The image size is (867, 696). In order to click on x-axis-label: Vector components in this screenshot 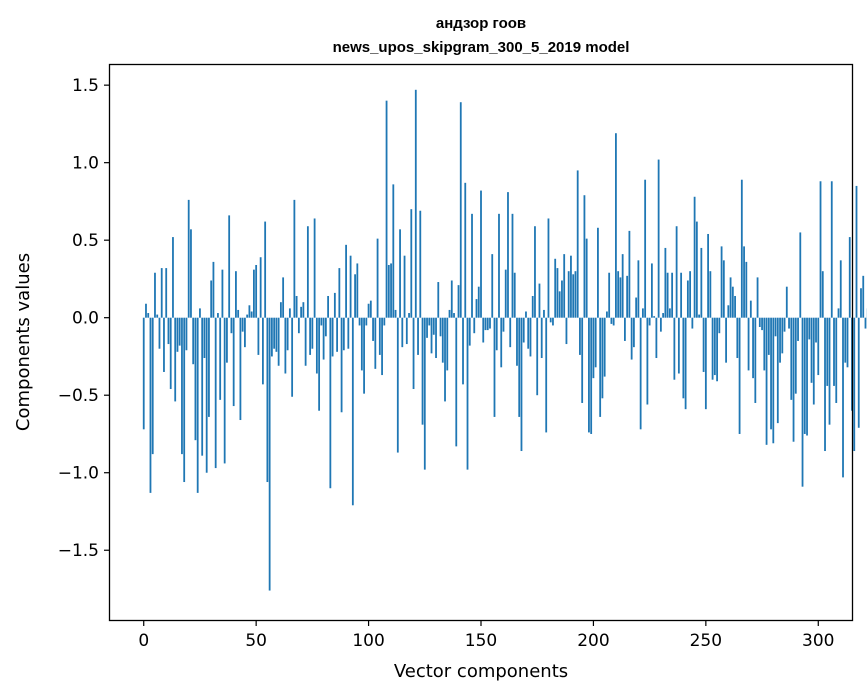, I will do `click(481, 671)`.